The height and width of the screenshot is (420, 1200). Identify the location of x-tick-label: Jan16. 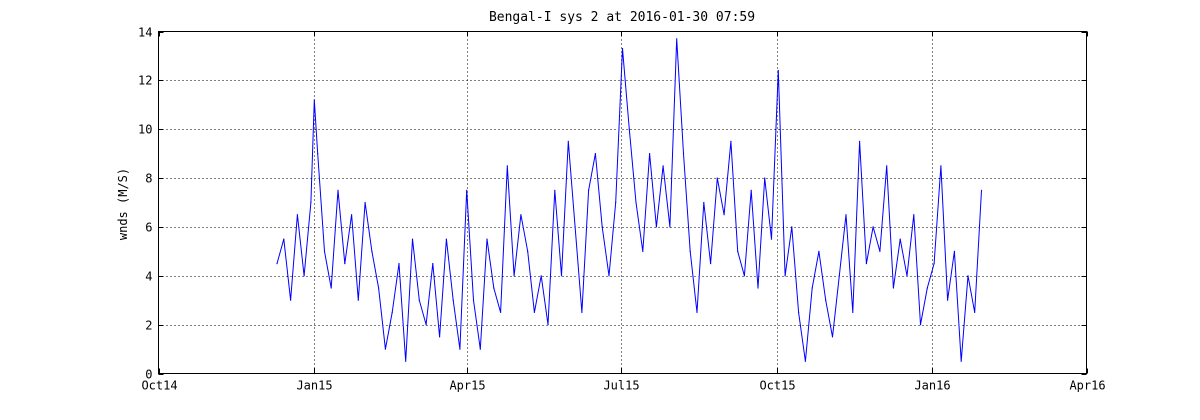
(932, 386).